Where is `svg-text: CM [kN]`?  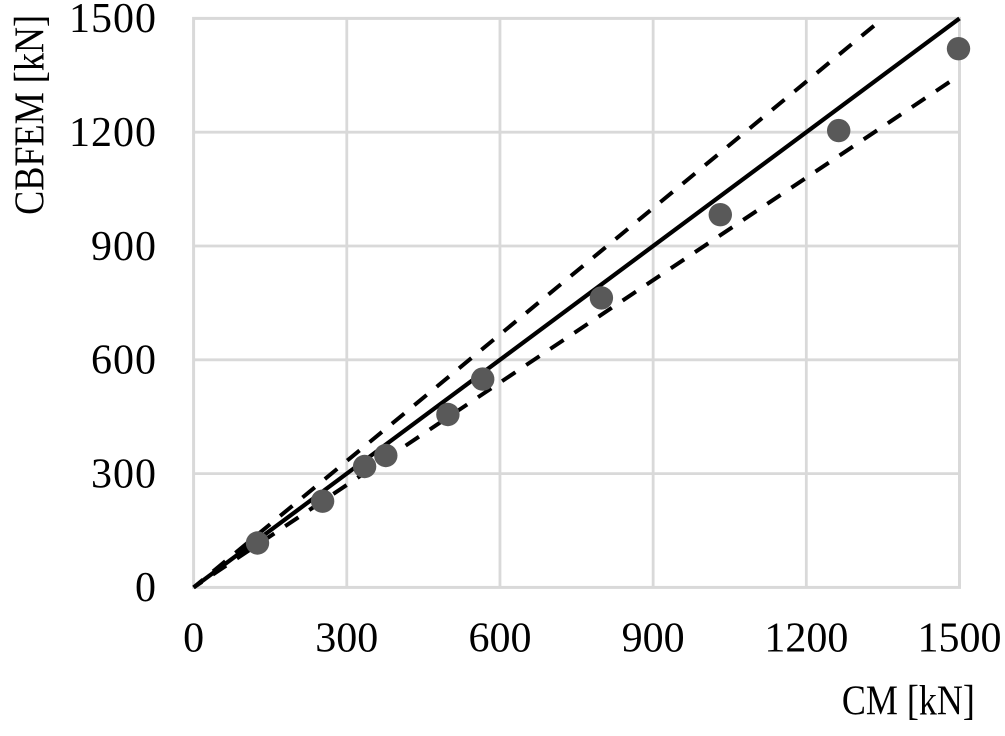
svg-text: CM [kN] is located at coordinates (908, 702).